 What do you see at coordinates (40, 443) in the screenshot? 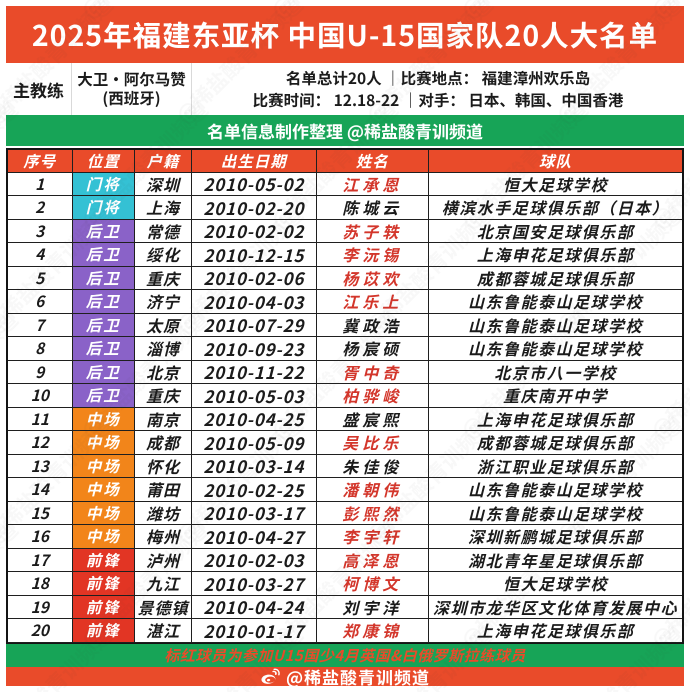
I see `player-number: 12` at bounding box center [40, 443].